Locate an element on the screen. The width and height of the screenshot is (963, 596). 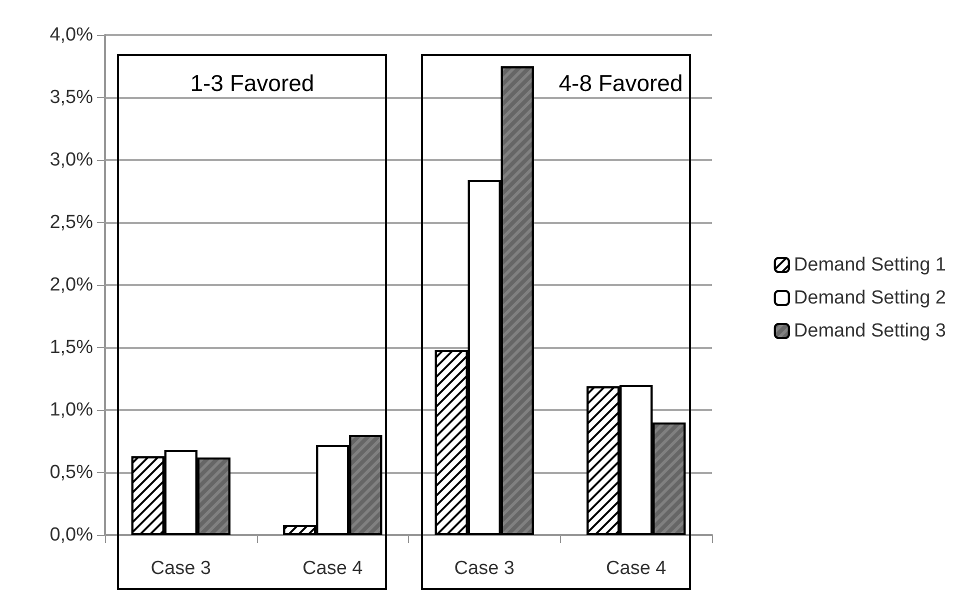
y-tick-label: 3,5% is located at coordinates (72, 97).